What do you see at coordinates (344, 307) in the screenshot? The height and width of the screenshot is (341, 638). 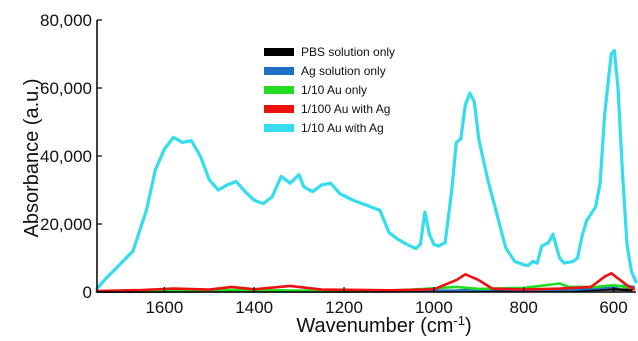 I see `x-tick-label: 1200` at bounding box center [344, 307].